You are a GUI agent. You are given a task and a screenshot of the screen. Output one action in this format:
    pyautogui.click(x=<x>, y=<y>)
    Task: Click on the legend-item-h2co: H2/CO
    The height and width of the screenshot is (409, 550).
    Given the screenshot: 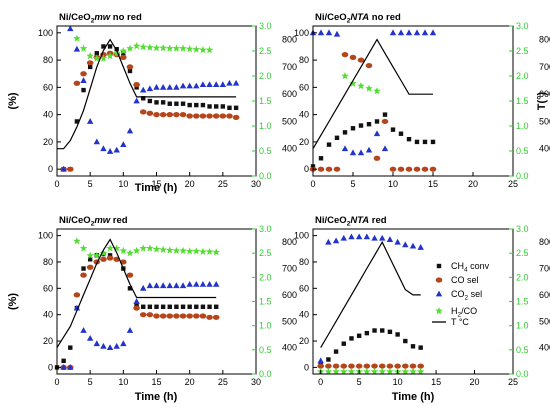 What is the action you would take?
    pyautogui.click(x=456, y=312)
    